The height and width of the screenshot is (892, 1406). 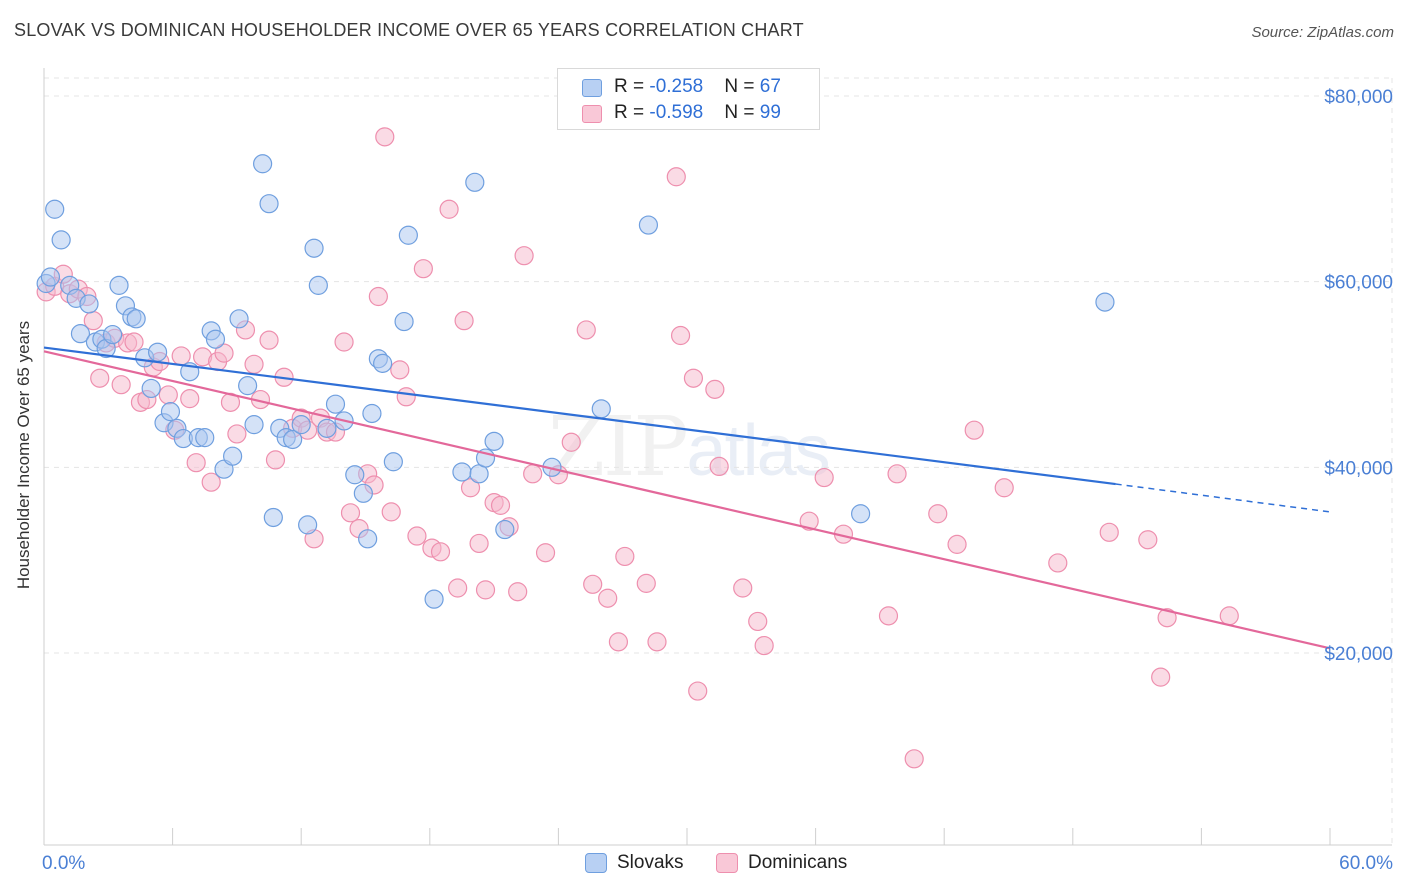 What do you see at coordinates (632, 112) in the screenshot?
I see `dominican-r-label: R =` at bounding box center [632, 112].